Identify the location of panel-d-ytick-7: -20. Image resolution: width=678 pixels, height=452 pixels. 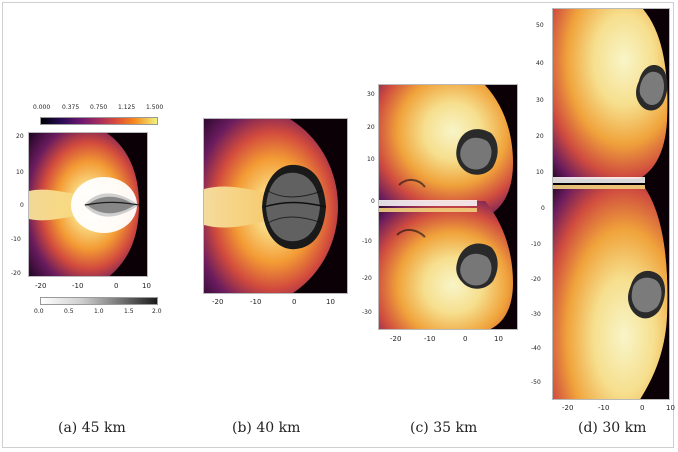
(536, 279).